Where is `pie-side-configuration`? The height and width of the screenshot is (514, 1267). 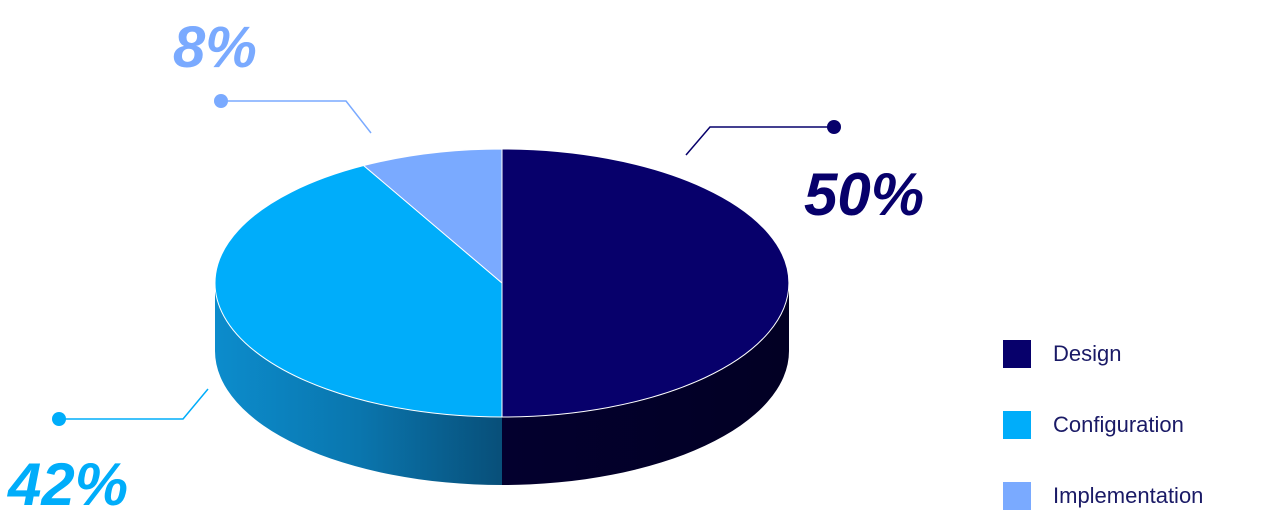
pie-side-configuration is located at coordinates (358, 384).